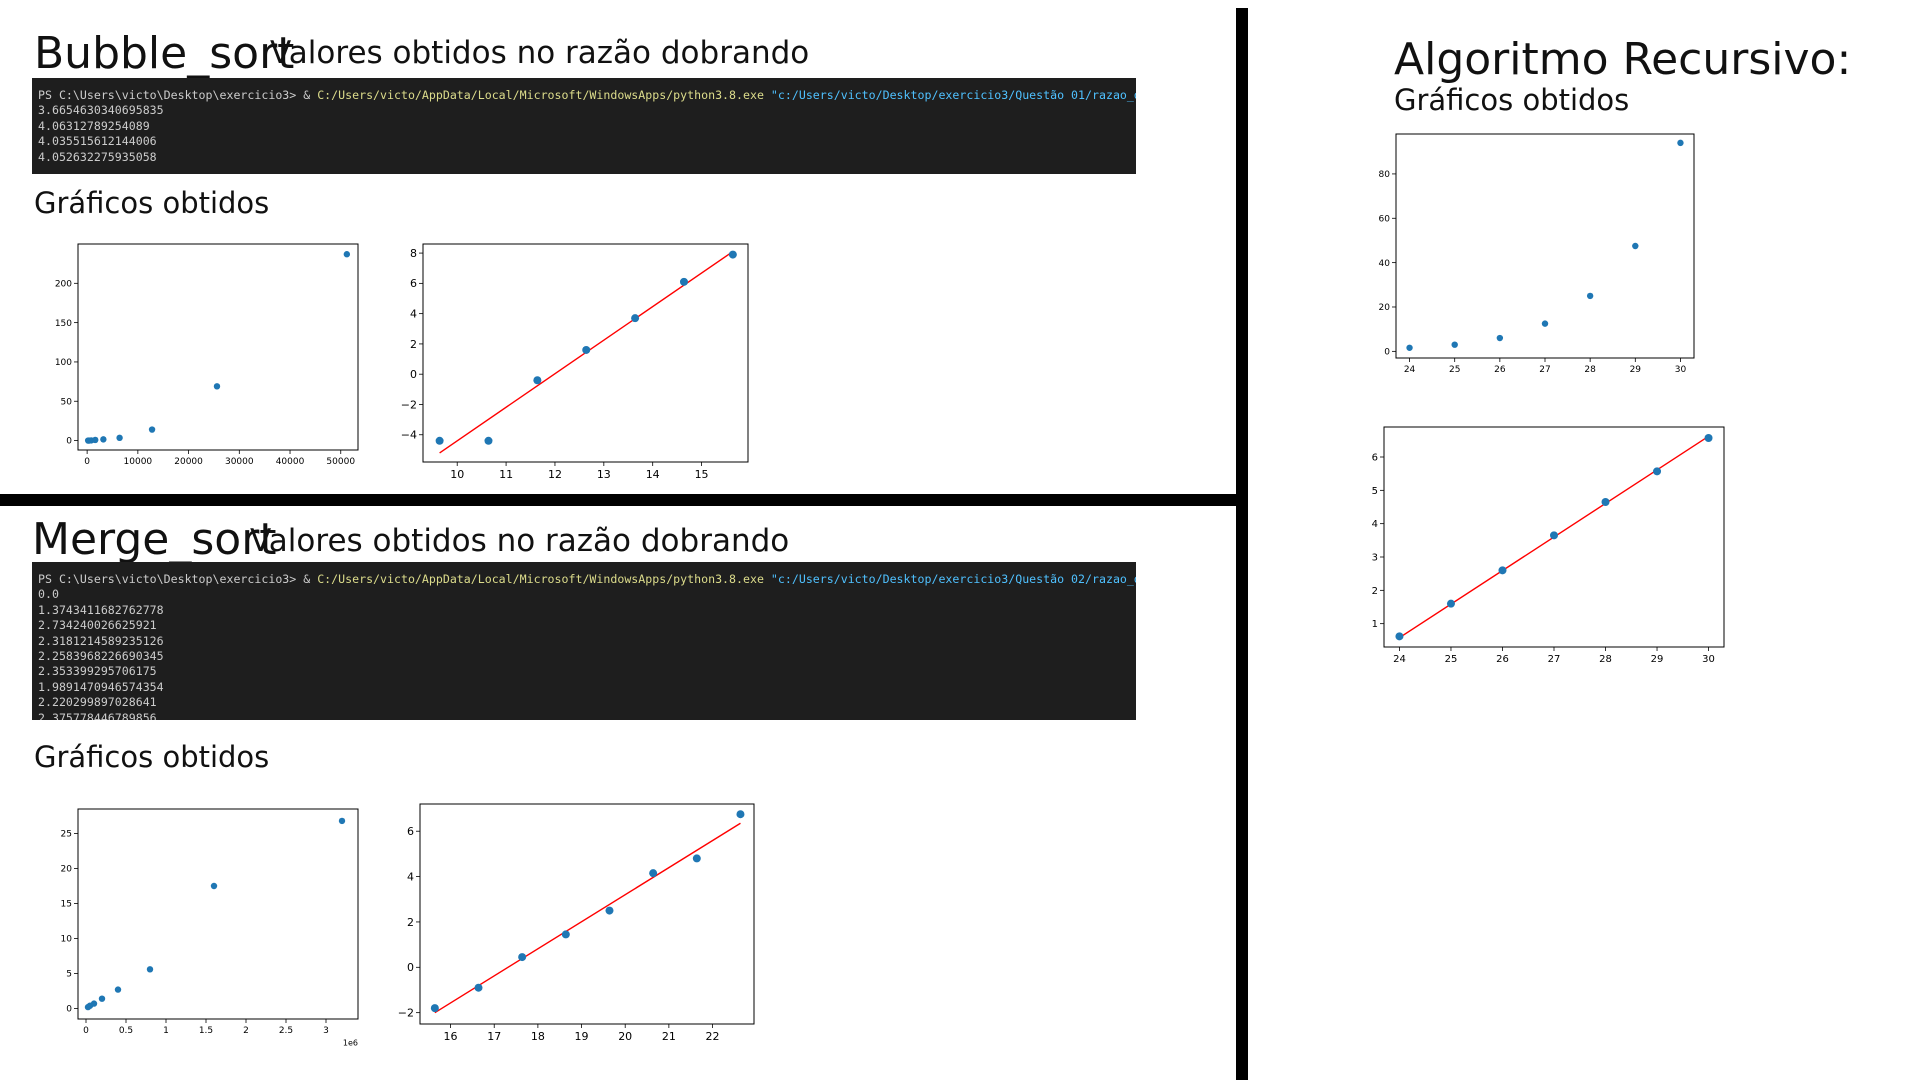  What do you see at coordinates (350, 1043) in the screenshot?
I see `axis-offset-label: 1e6` at bounding box center [350, 1043].